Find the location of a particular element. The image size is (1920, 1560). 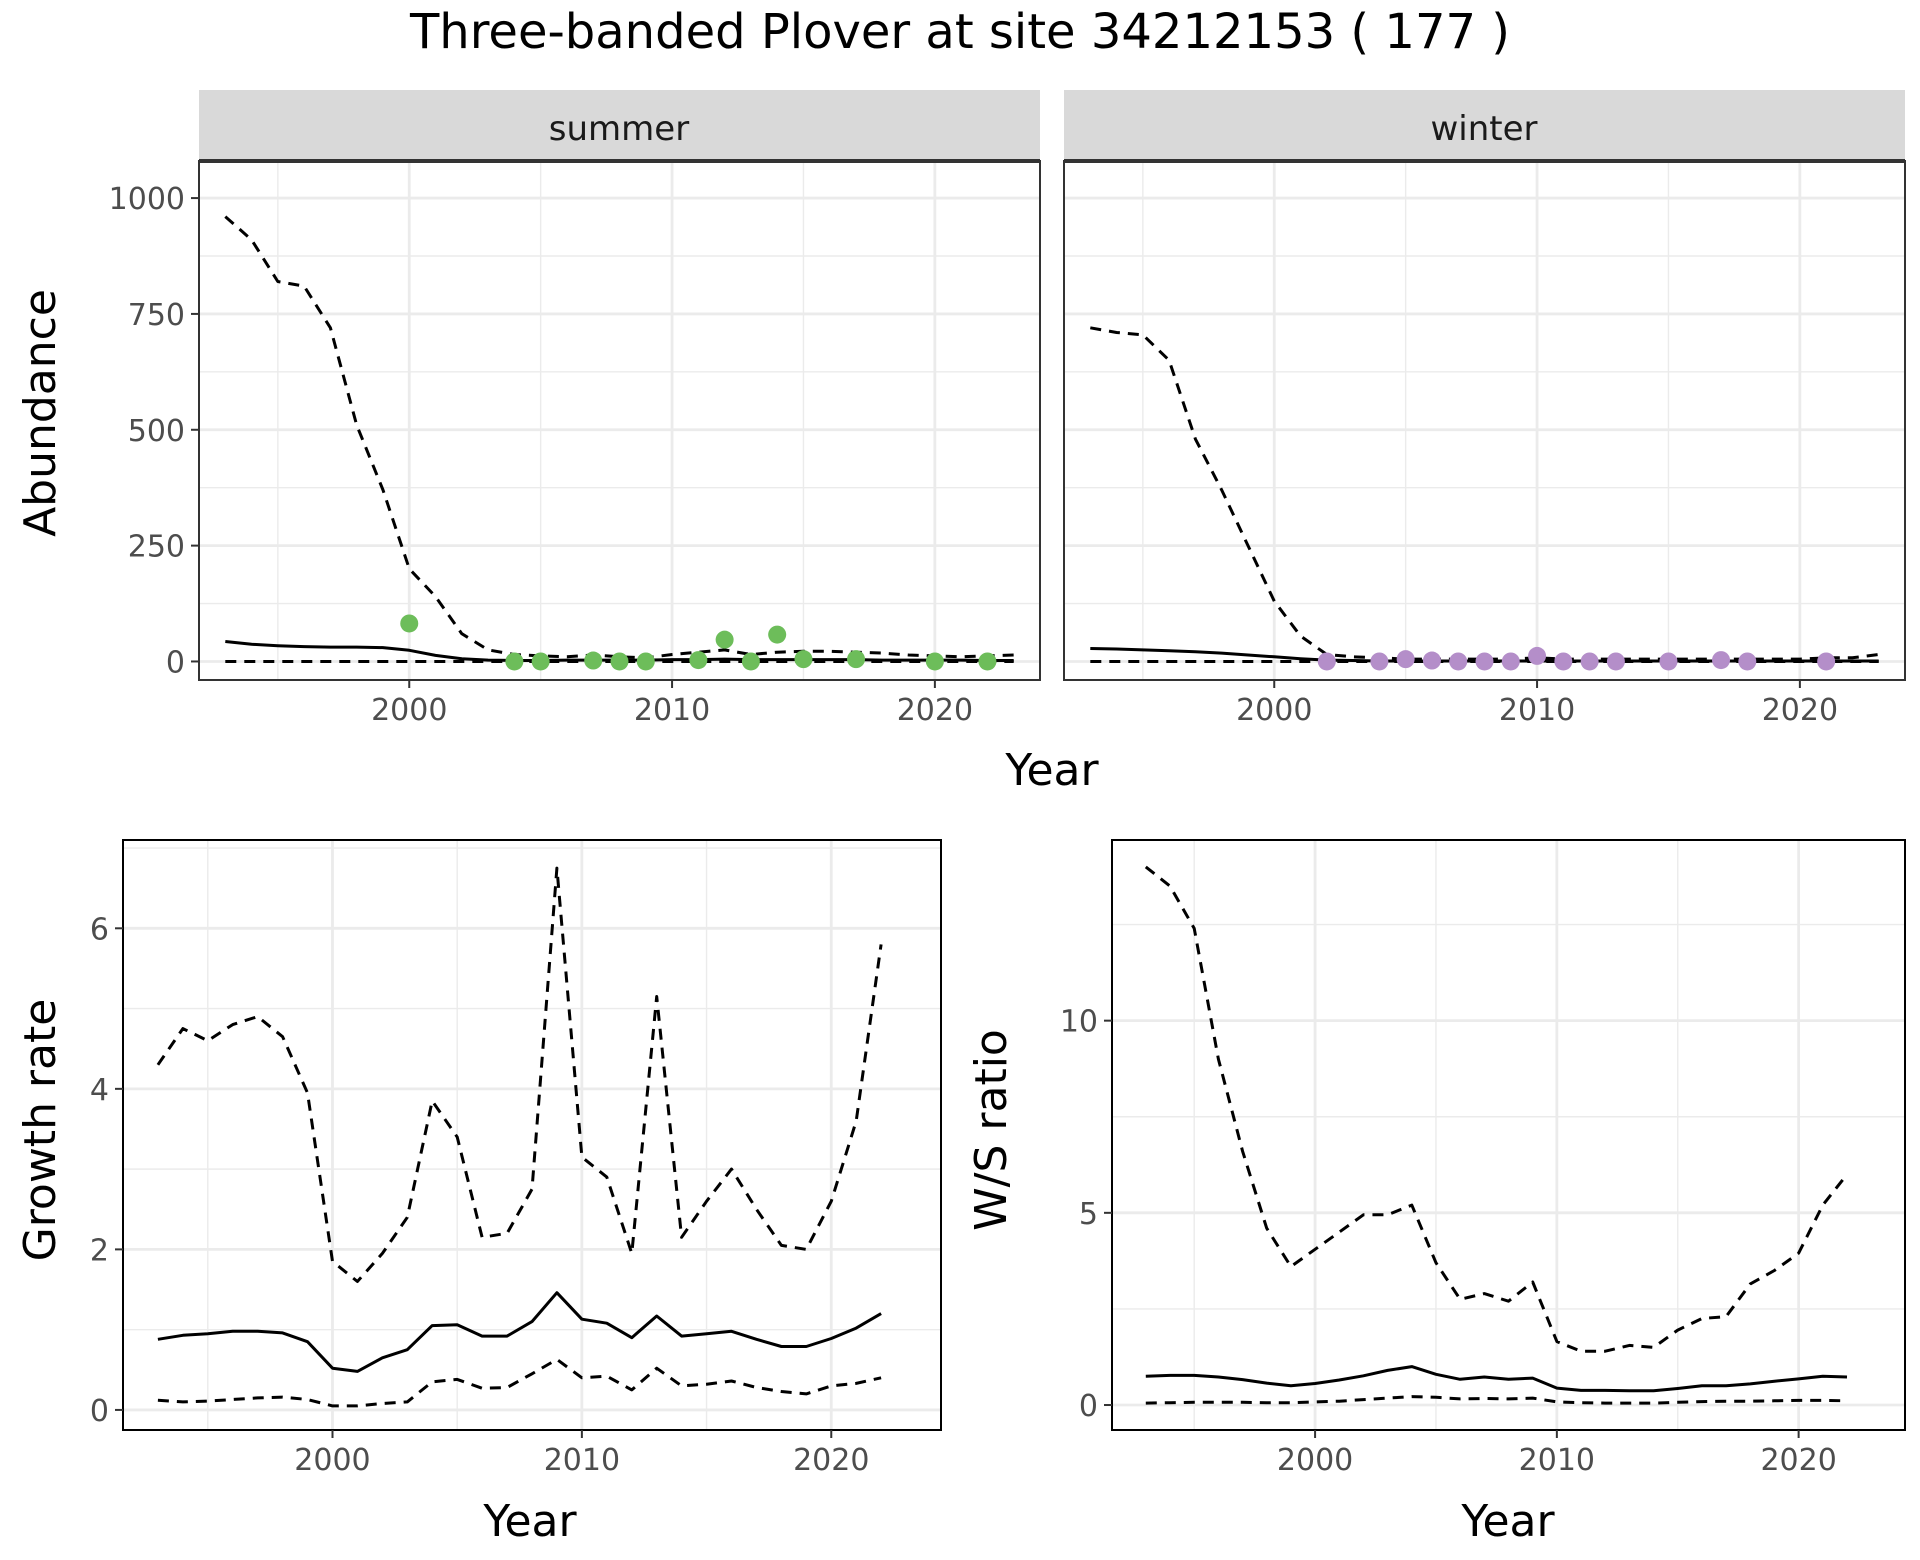

abundance-x-axis-title: Year is located at coordinates (1051, 770).